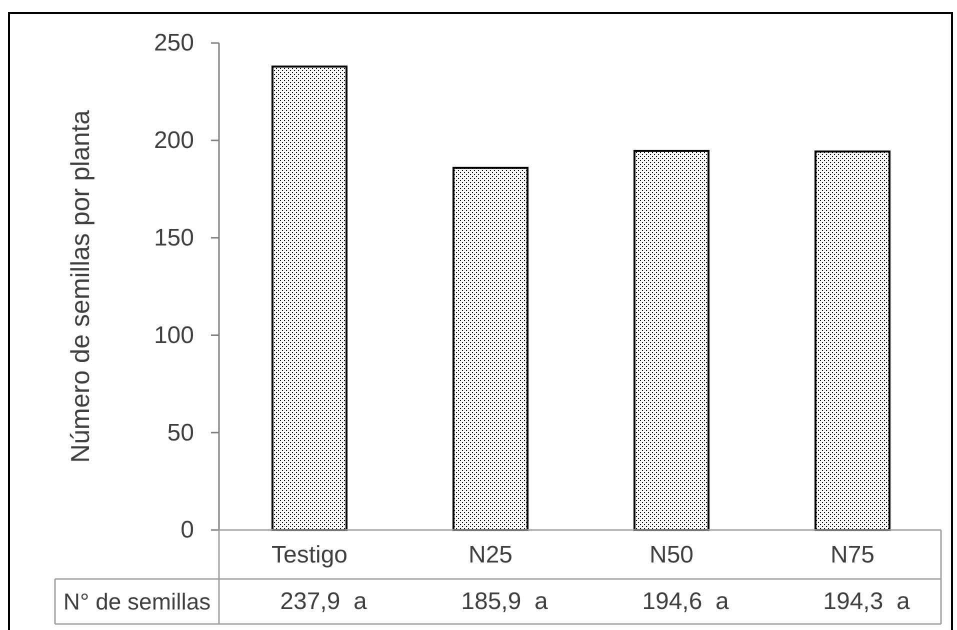 The width and height of the screenshot is (957, 630). What do you see at coordinates (174, 335) in the screenshot?
I see `y-tick-label: 100` at bounding box center [174, 335].